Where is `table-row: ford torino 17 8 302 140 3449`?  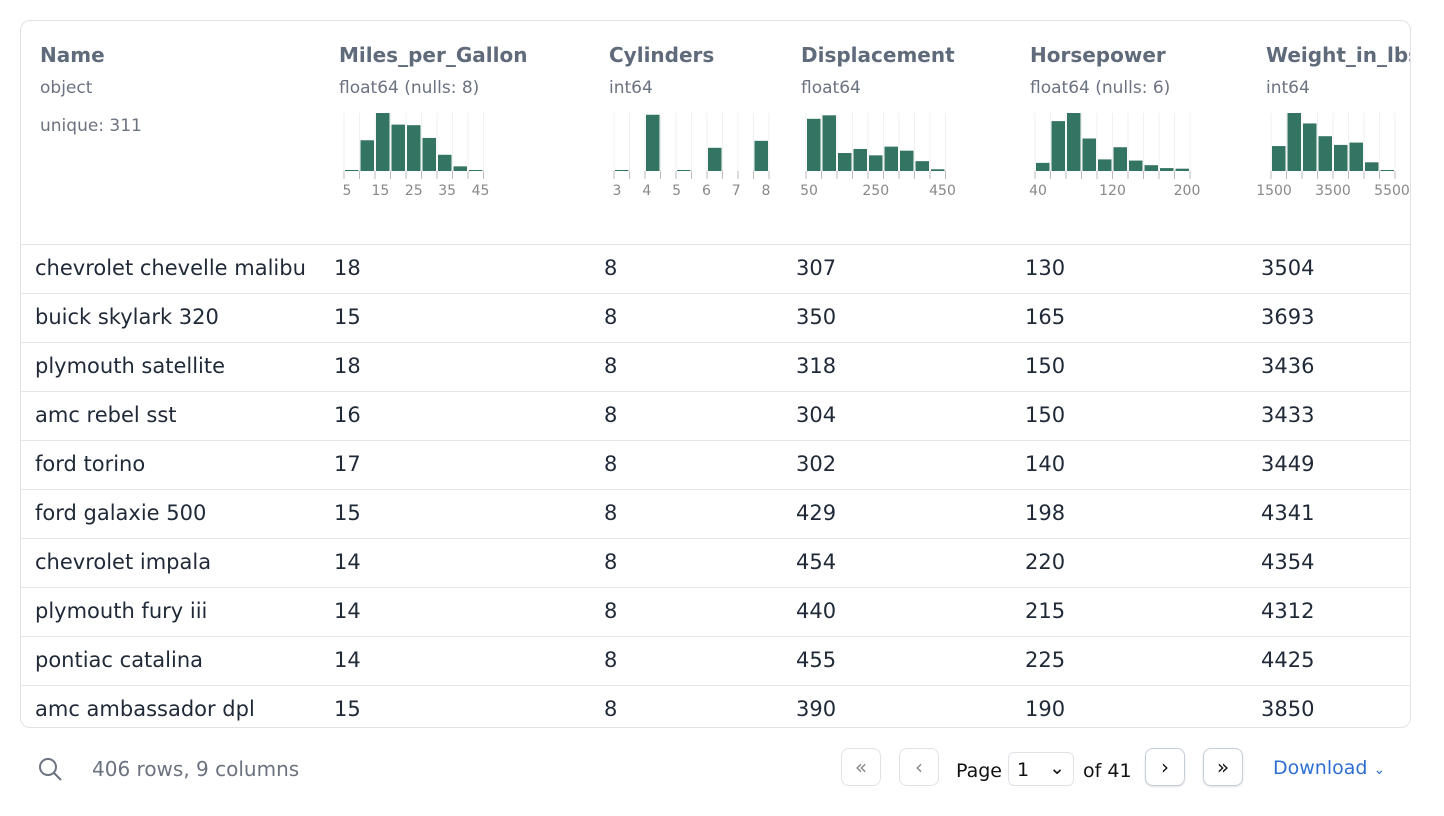 table-row: ford torino 17 8 302 140 3449 is located at coordinates (715, 465).